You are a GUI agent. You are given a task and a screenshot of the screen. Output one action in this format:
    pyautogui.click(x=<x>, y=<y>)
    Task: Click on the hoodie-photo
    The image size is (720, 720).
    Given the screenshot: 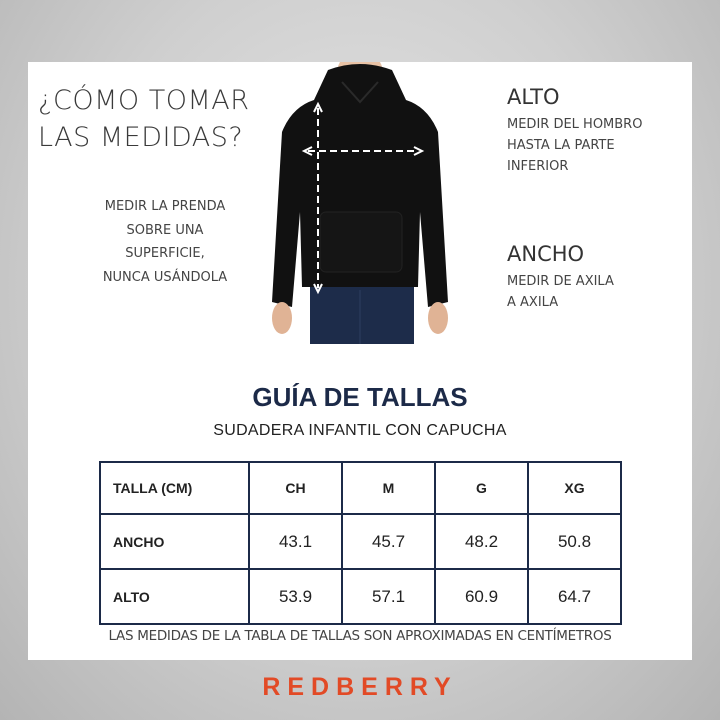 What is the action you would take?
    pyautogui.click(x=360, y=203)
    